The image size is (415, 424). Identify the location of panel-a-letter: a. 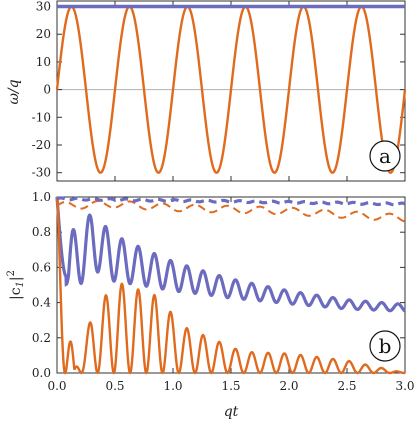
(385, 156).